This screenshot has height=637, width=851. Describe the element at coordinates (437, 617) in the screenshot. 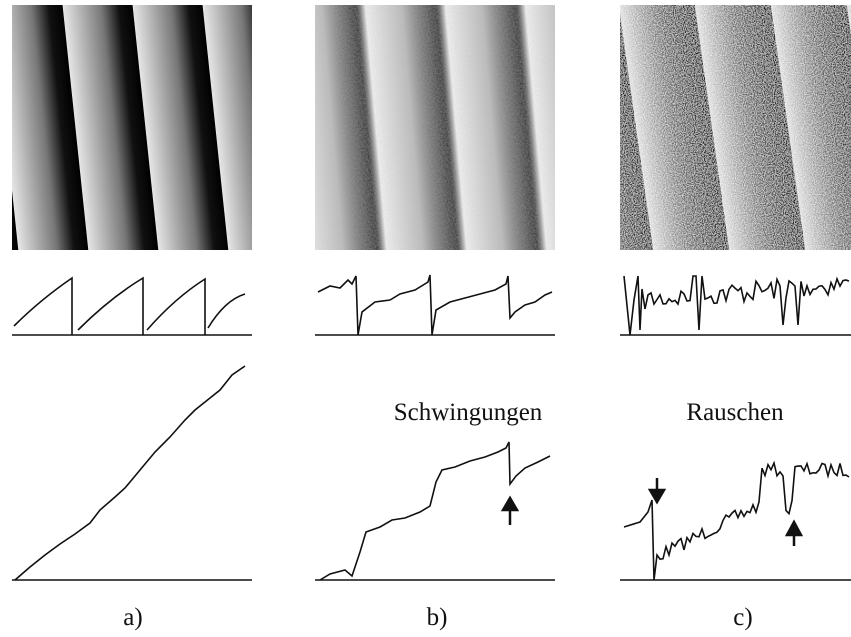

I see `panel-label: b)` at that location.